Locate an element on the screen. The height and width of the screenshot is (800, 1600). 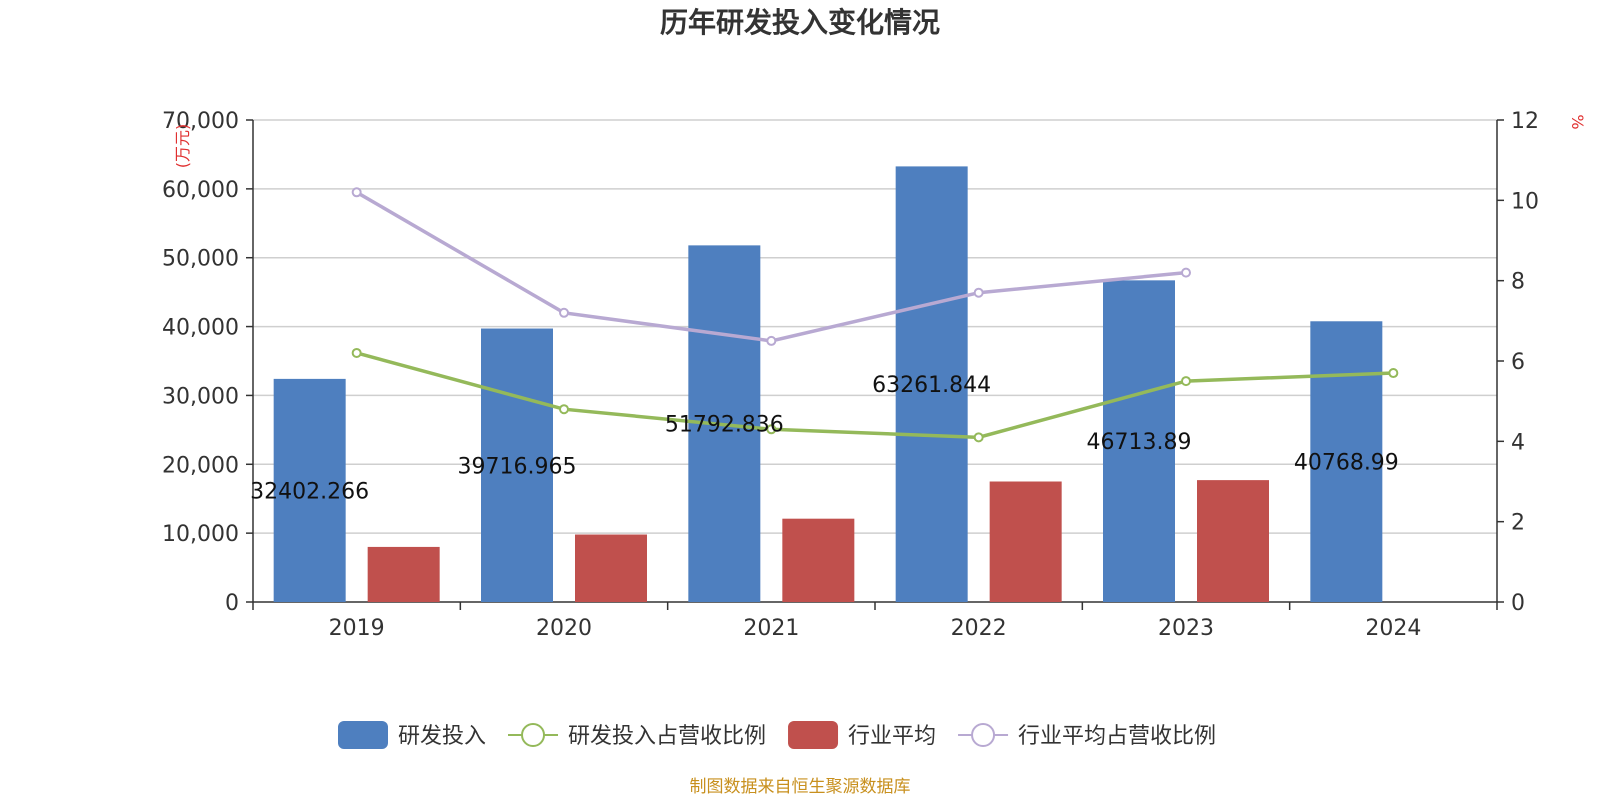
x-tick-label: 2023 is located at coordinates (1186, 628).